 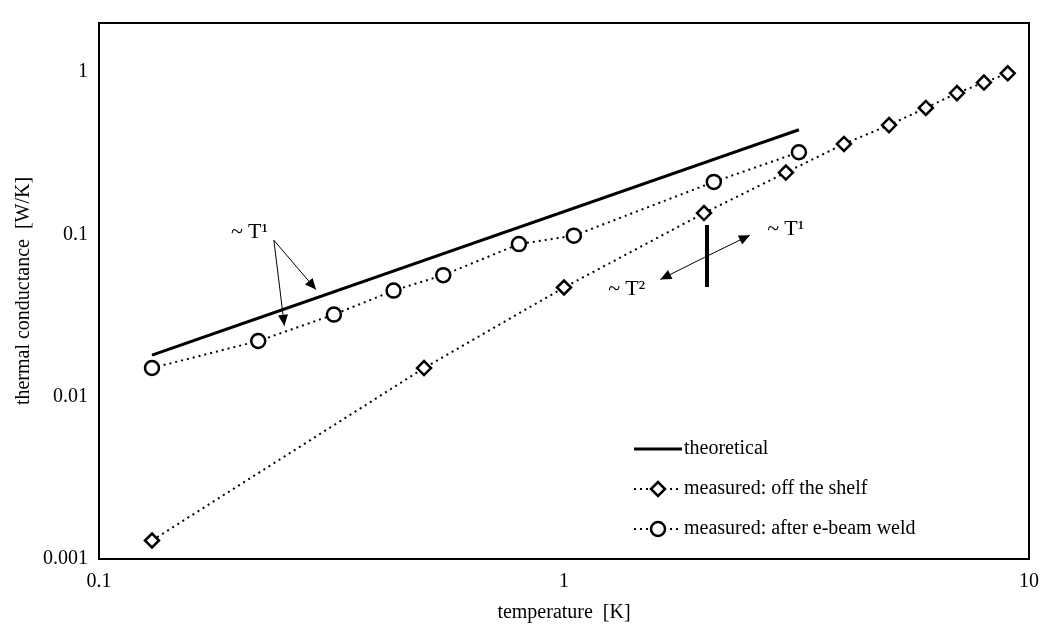 What do you see at coordinates (83, 70) in the screenshot?
I see `y-tick-label: 1` at bounding box center [83, 70].